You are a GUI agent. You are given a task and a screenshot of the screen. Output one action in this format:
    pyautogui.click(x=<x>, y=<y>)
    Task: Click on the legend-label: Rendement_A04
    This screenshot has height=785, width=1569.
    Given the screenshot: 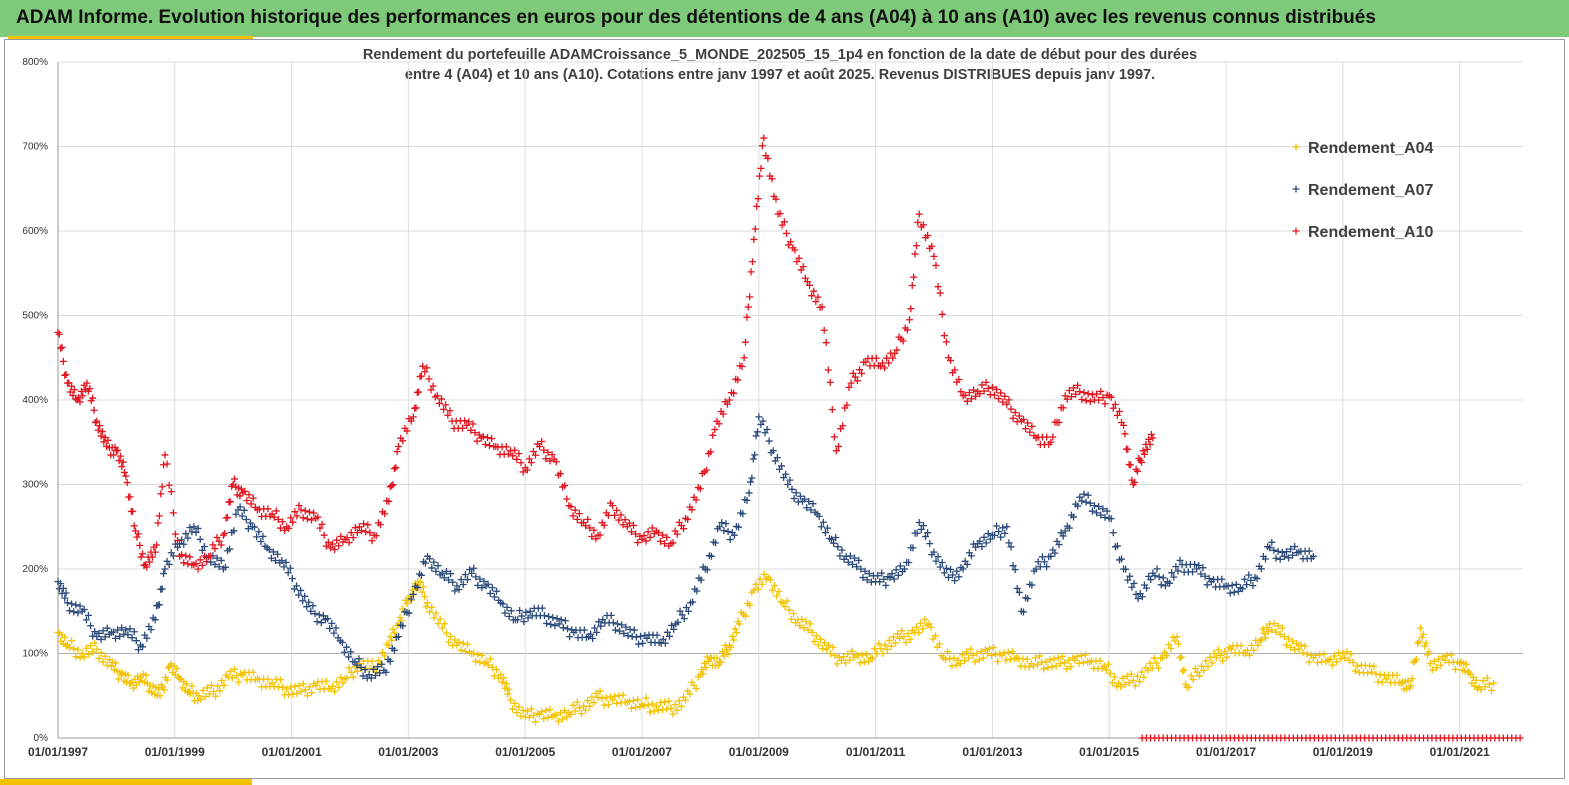 What is the action you would take?
    pyautogui.click(x=1370, y=148)
    